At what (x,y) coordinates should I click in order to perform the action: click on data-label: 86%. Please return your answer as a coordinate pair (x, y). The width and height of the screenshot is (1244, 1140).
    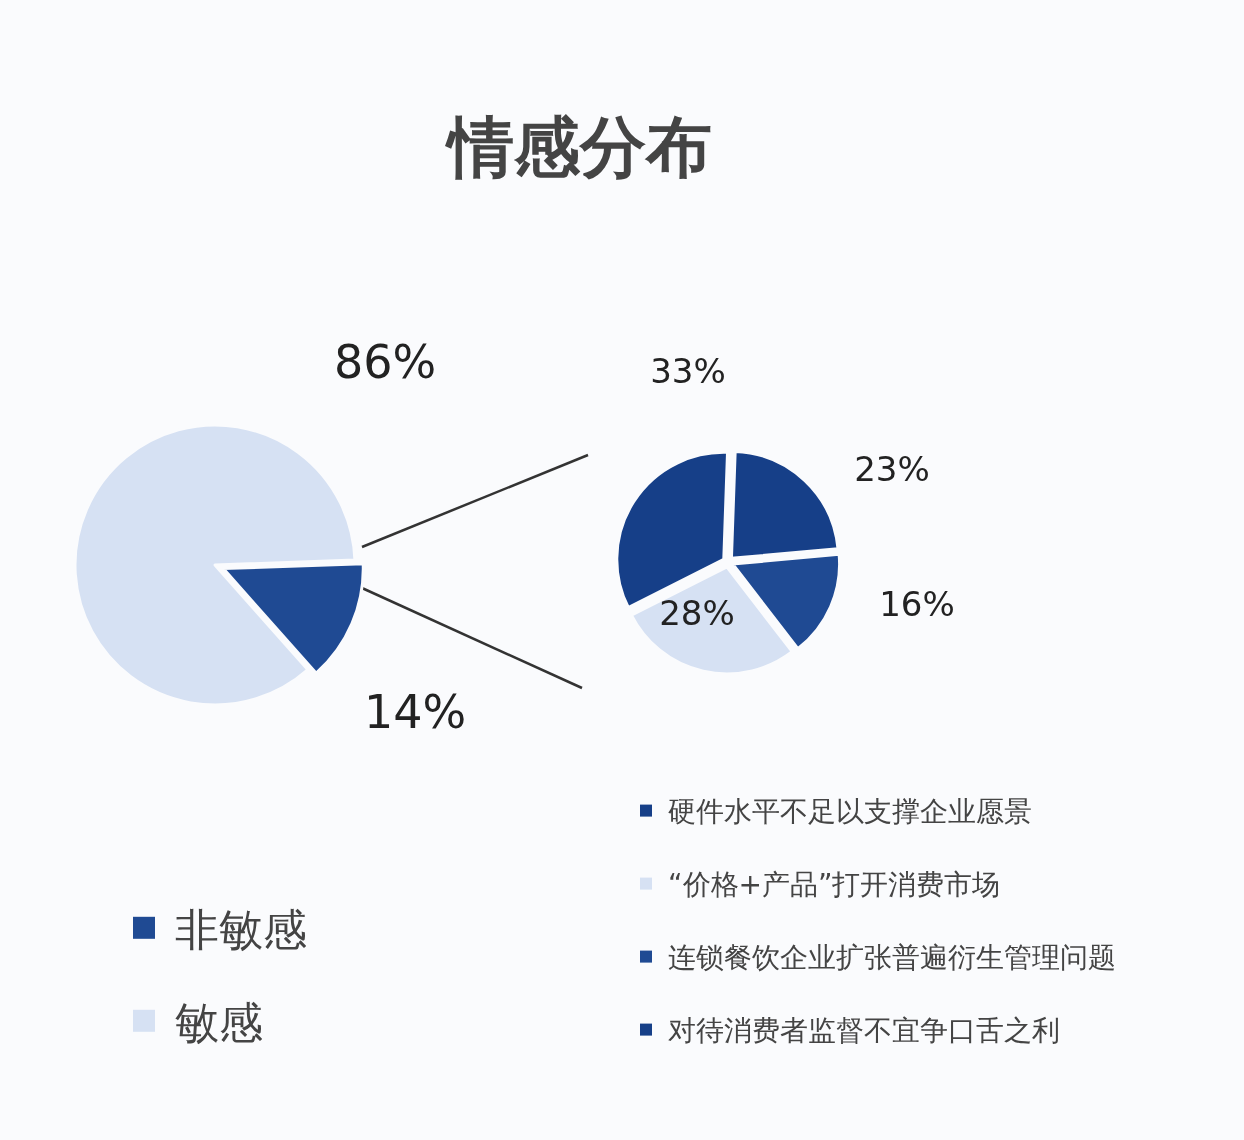
    Looking at the image, I should click on (385, 362).